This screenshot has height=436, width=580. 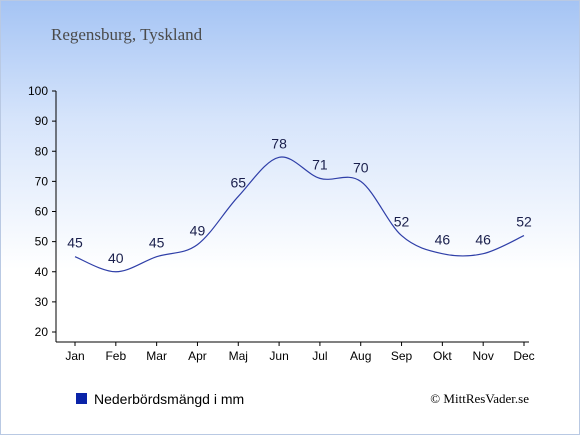 I want to click on y-tick-label: 60, so click(x=42, y=212).